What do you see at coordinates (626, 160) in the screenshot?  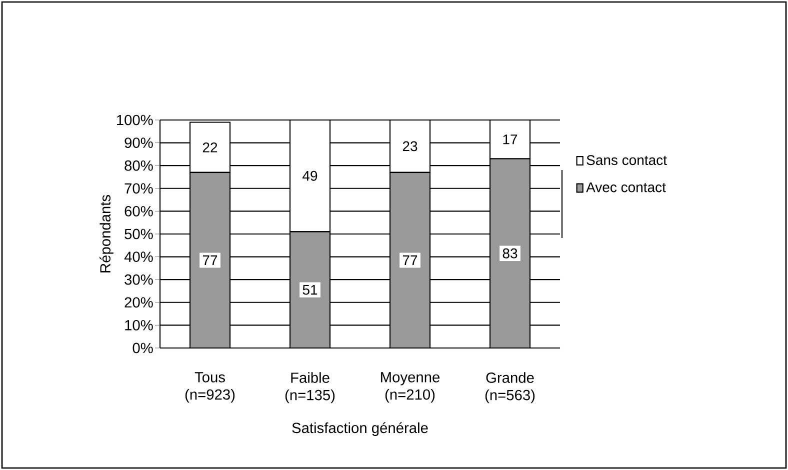 I see `legend-label: Sans contact` at bounding box center [626, 160].